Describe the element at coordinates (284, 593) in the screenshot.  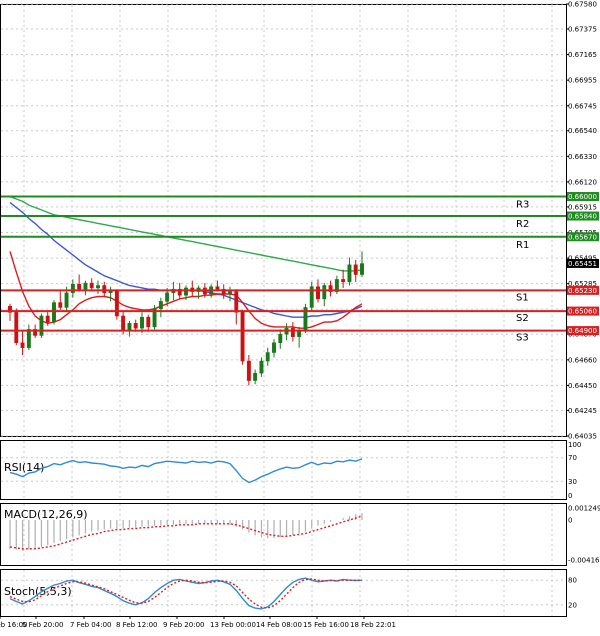
I see `stoch-panel-frame` at that location.